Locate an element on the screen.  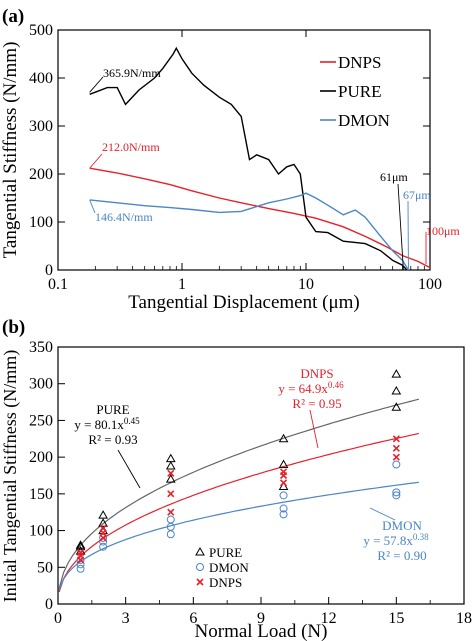
panel-b-ytick-label: 200 is located at coordinates (41, 457).